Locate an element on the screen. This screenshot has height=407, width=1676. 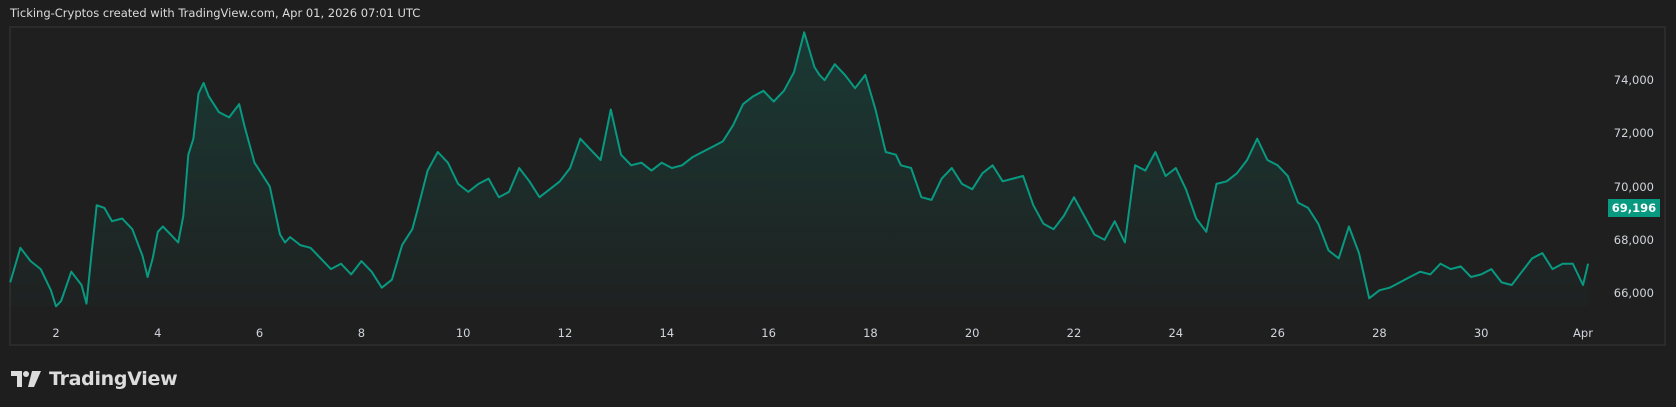
last-price-tag: 69,196 is located at coordinates (1634, 208).